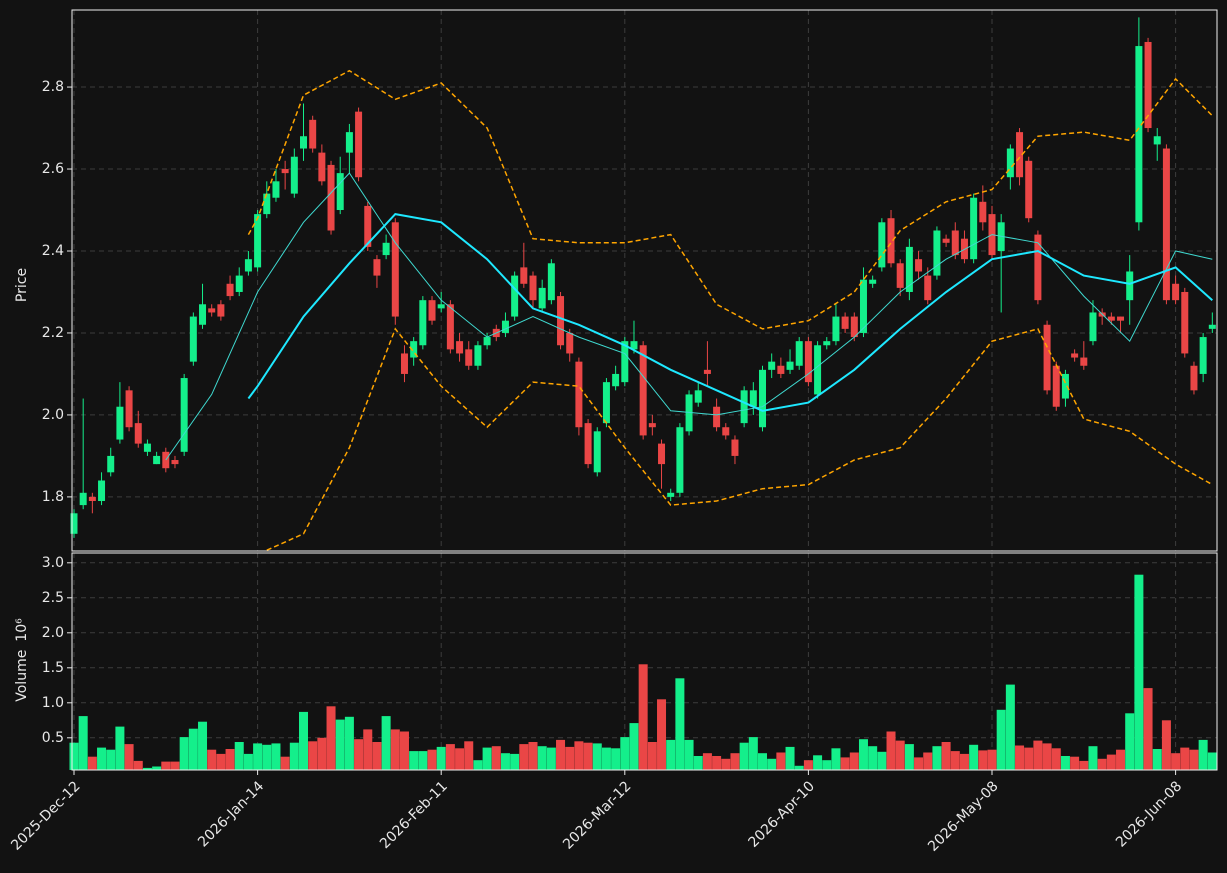 The width and height of the screenshot is (1227, 873). Describe the element at coordinates (53, 563) in the screenshot. I see `y-tick-label: 3.0` at that location.